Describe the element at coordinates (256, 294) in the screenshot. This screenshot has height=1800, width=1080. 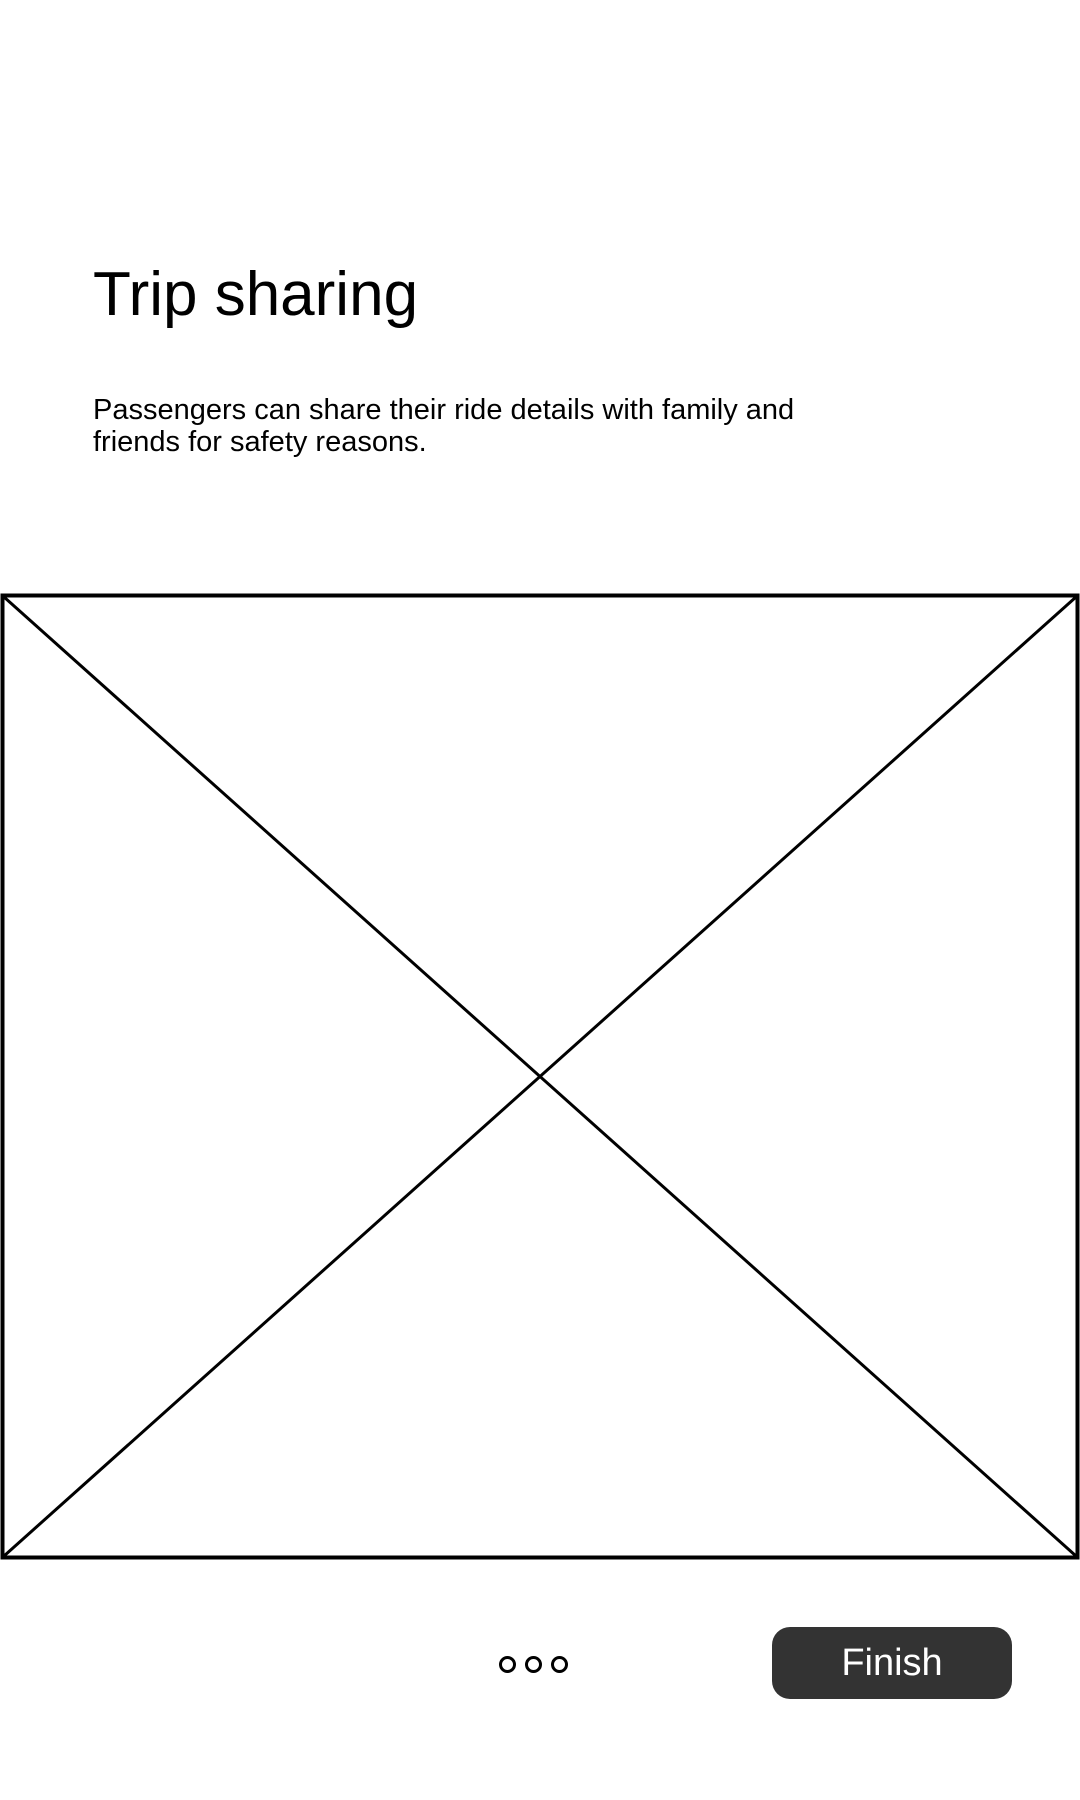
I see `page-title: Trip sharing` at that location.